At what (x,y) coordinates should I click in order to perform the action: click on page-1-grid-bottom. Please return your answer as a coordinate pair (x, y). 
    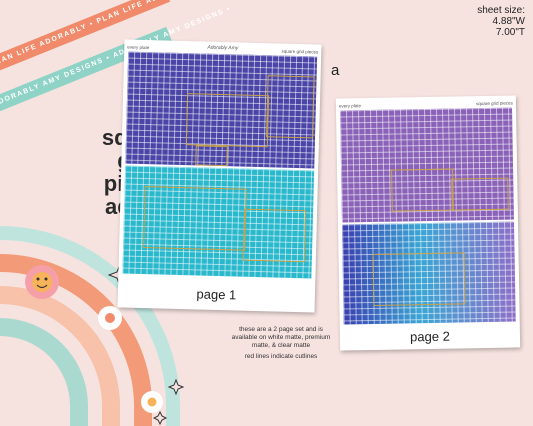
    Looking at the image, I should click on (218, 222).